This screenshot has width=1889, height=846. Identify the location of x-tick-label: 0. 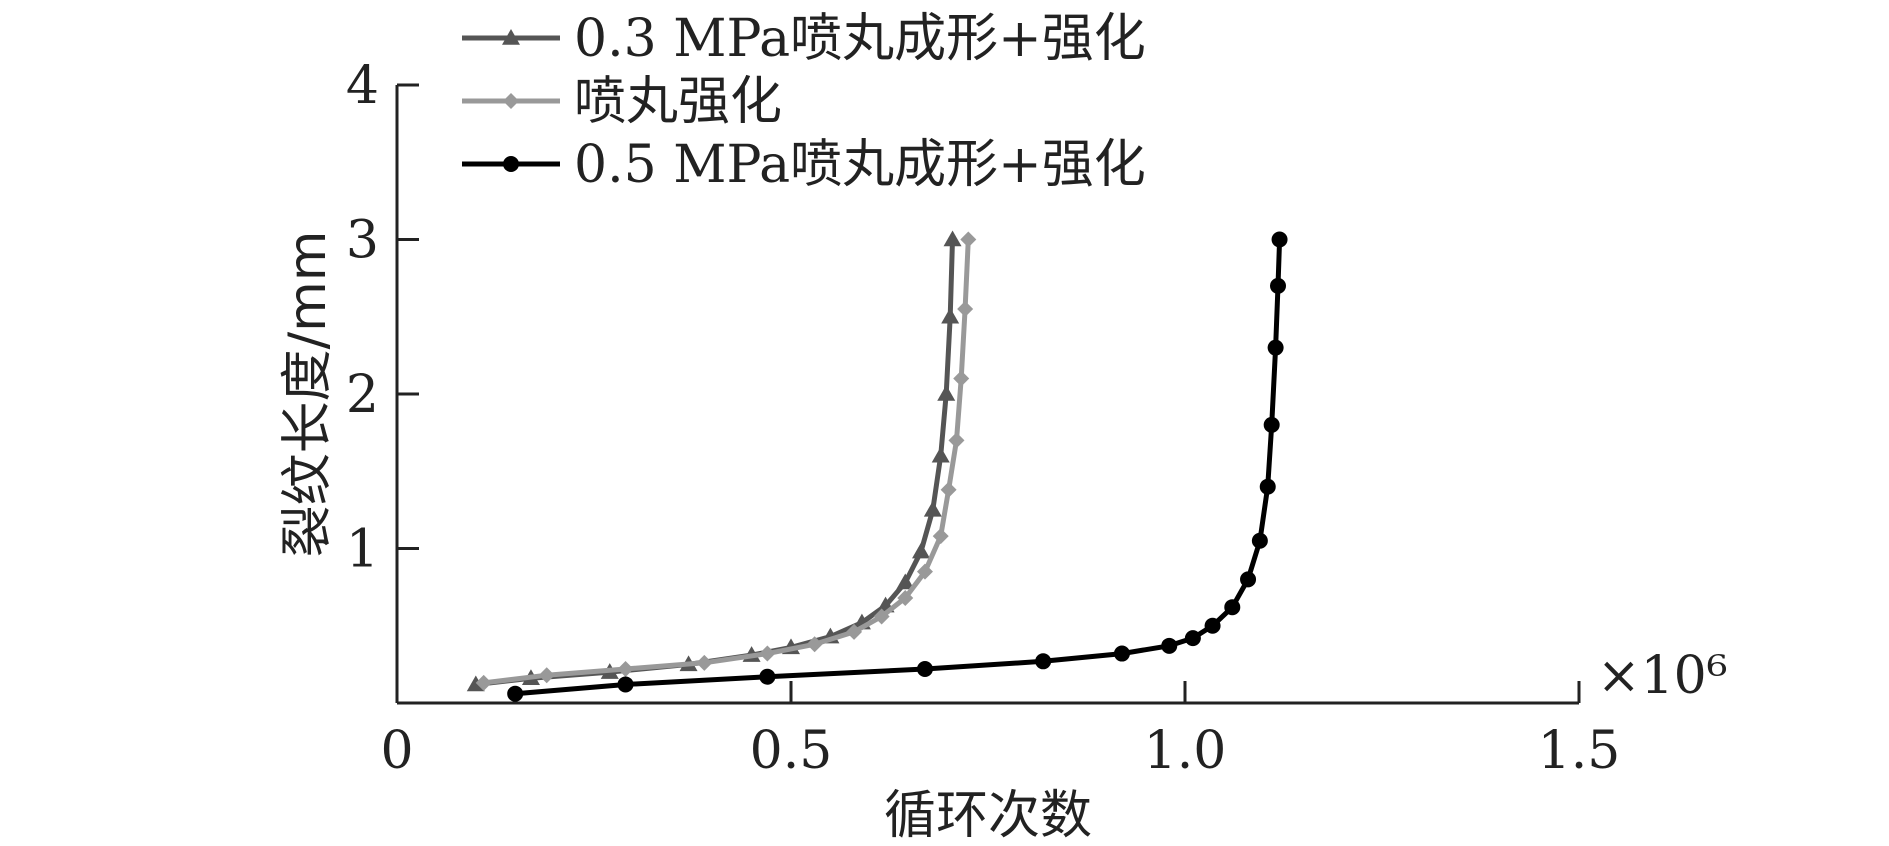
(396, 751).